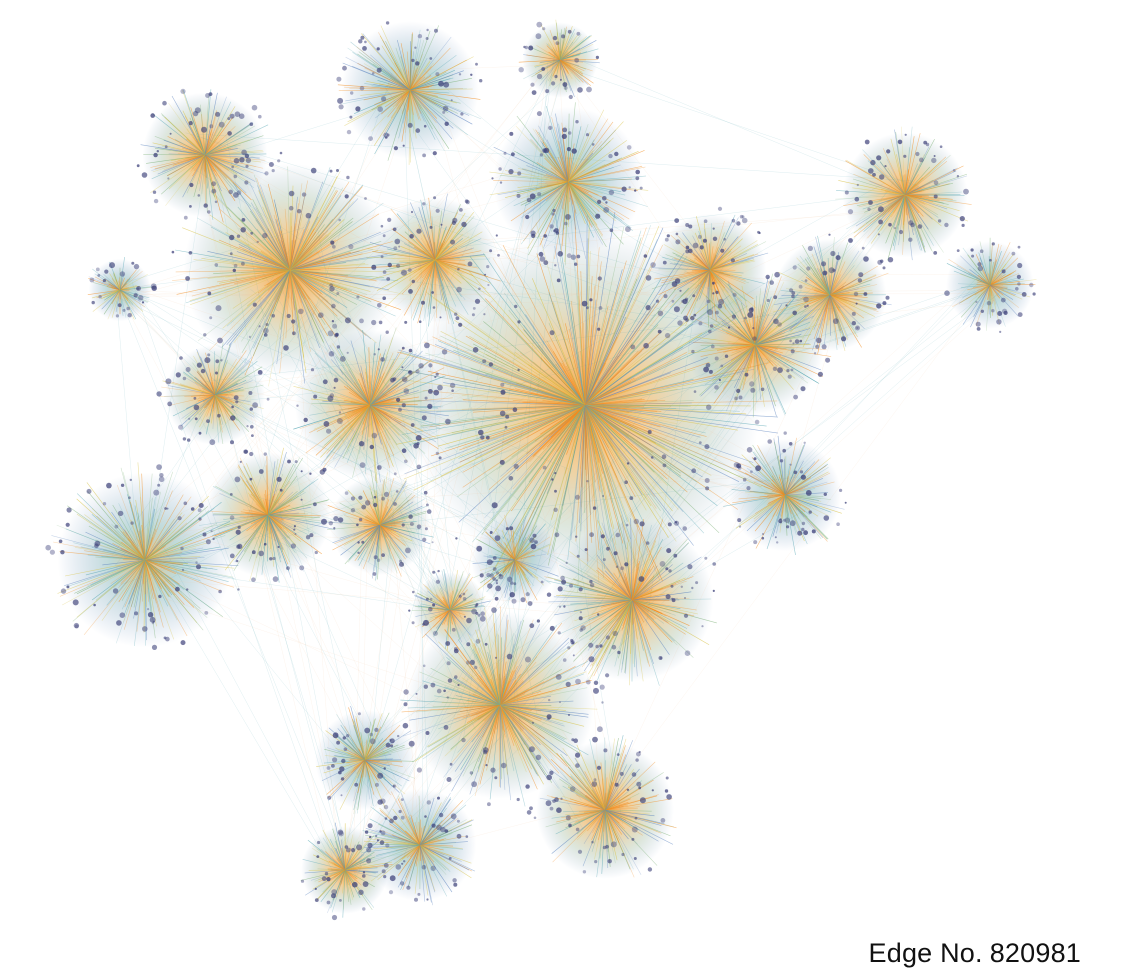 This screenshot has height=975, width=1125. I want to click on lower-center-hub-edges, so click(499, 706).